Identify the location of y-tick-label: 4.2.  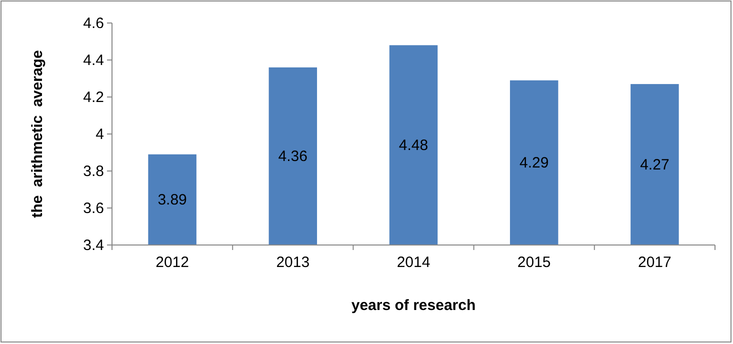
(93, 97).